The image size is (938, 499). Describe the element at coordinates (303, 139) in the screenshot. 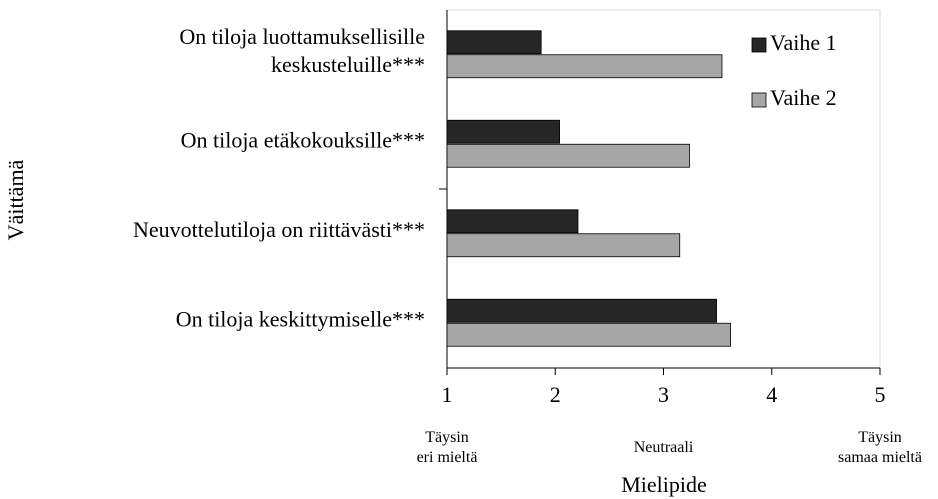

I see `category-label: On tiloja etäkokouksille***` at that location.